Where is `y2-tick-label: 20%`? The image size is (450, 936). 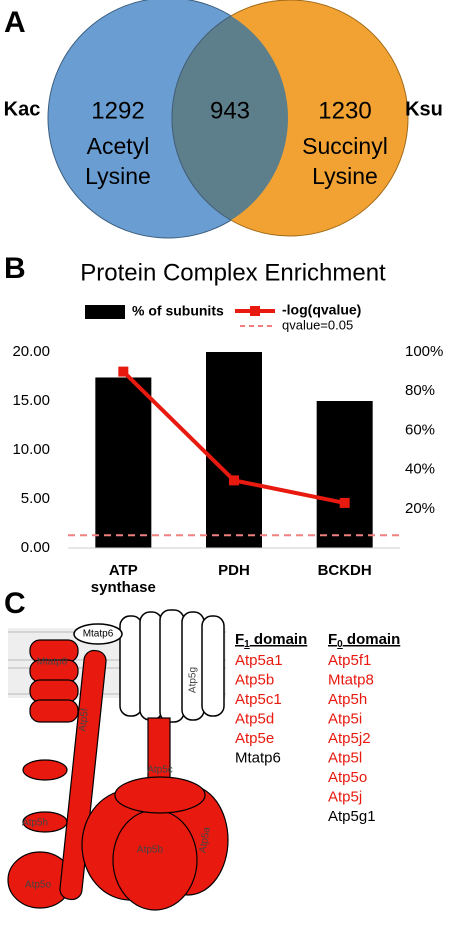
y2-tick-label: 20% is located at coordinates (420, 508).